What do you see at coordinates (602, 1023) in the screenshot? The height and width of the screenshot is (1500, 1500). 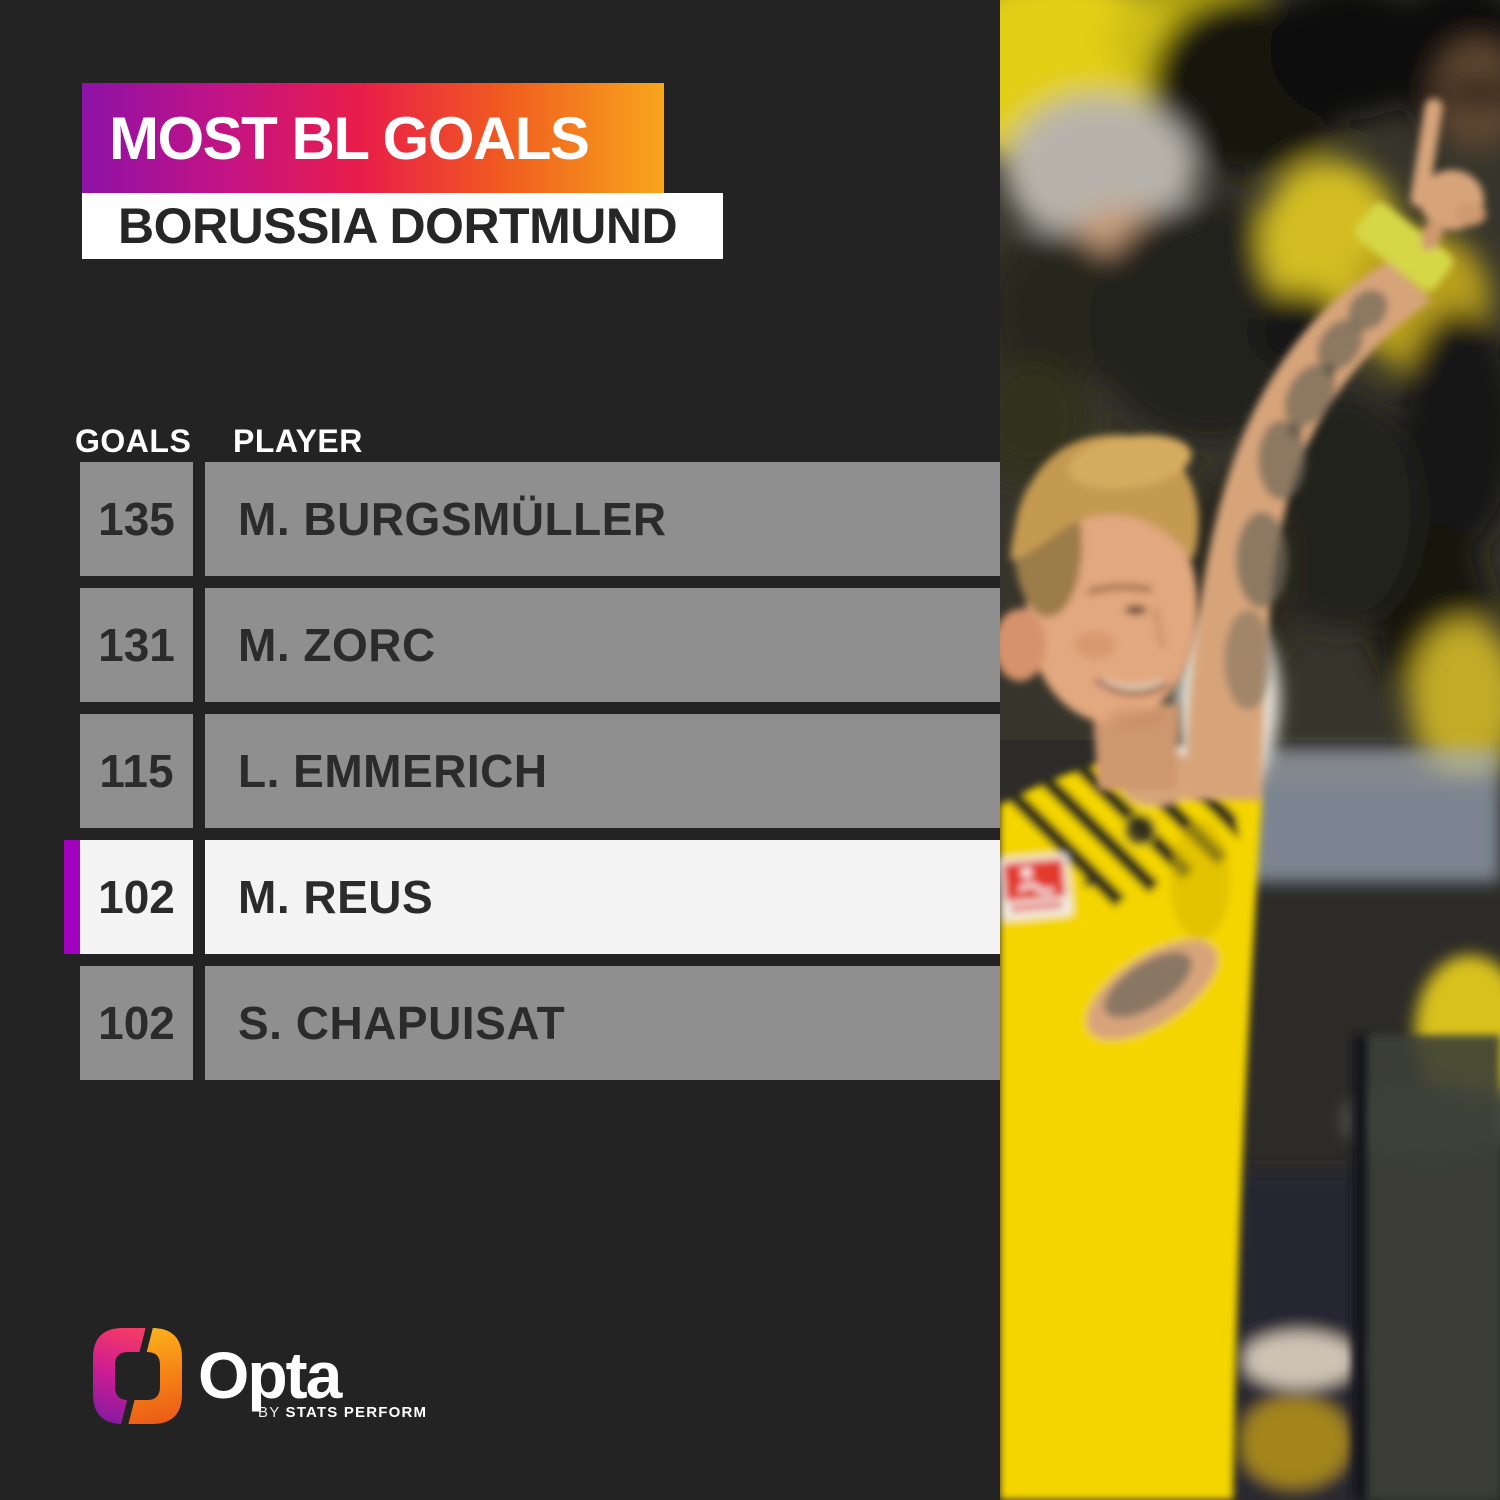 I see `player-cell: S. CHAPUISAT` at bounding box center [602, 1023].